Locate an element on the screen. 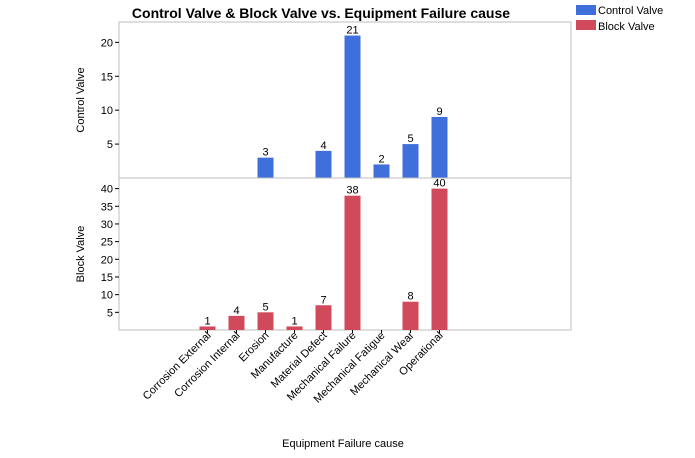 Image resolution: width=695 pixels, height=458 pixels. data-label-block-valve-mechanical-wear: 8 is located at coordinates (410, 297).